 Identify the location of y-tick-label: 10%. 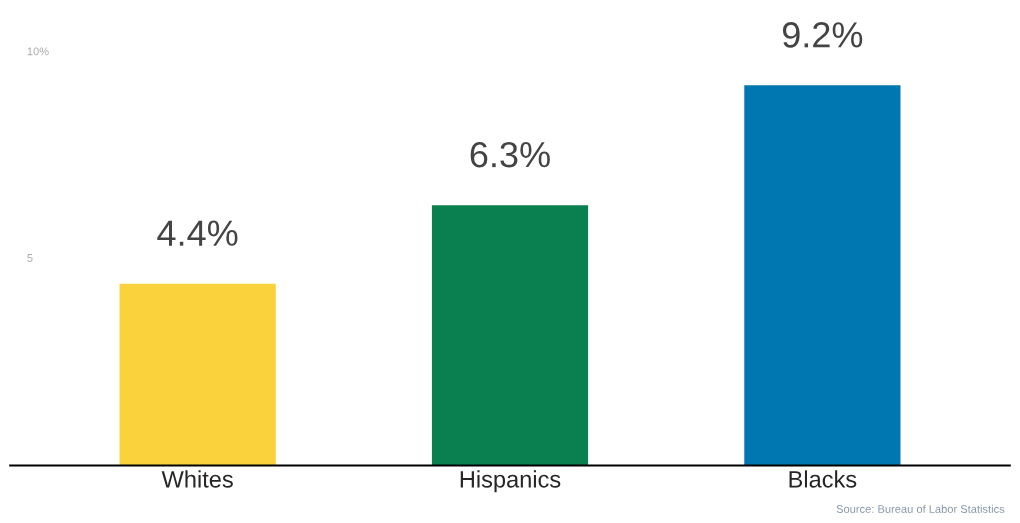
(38, 51).